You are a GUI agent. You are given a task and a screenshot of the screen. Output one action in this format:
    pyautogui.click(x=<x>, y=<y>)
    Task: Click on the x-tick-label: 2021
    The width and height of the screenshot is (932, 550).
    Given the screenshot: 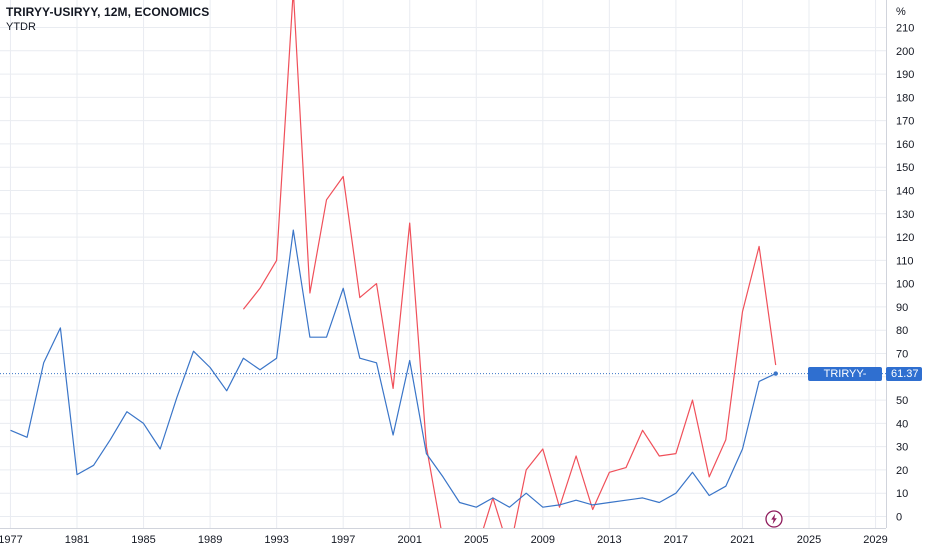 What is the action you would take?
    pyautogui.click(x=742, y=540)
    